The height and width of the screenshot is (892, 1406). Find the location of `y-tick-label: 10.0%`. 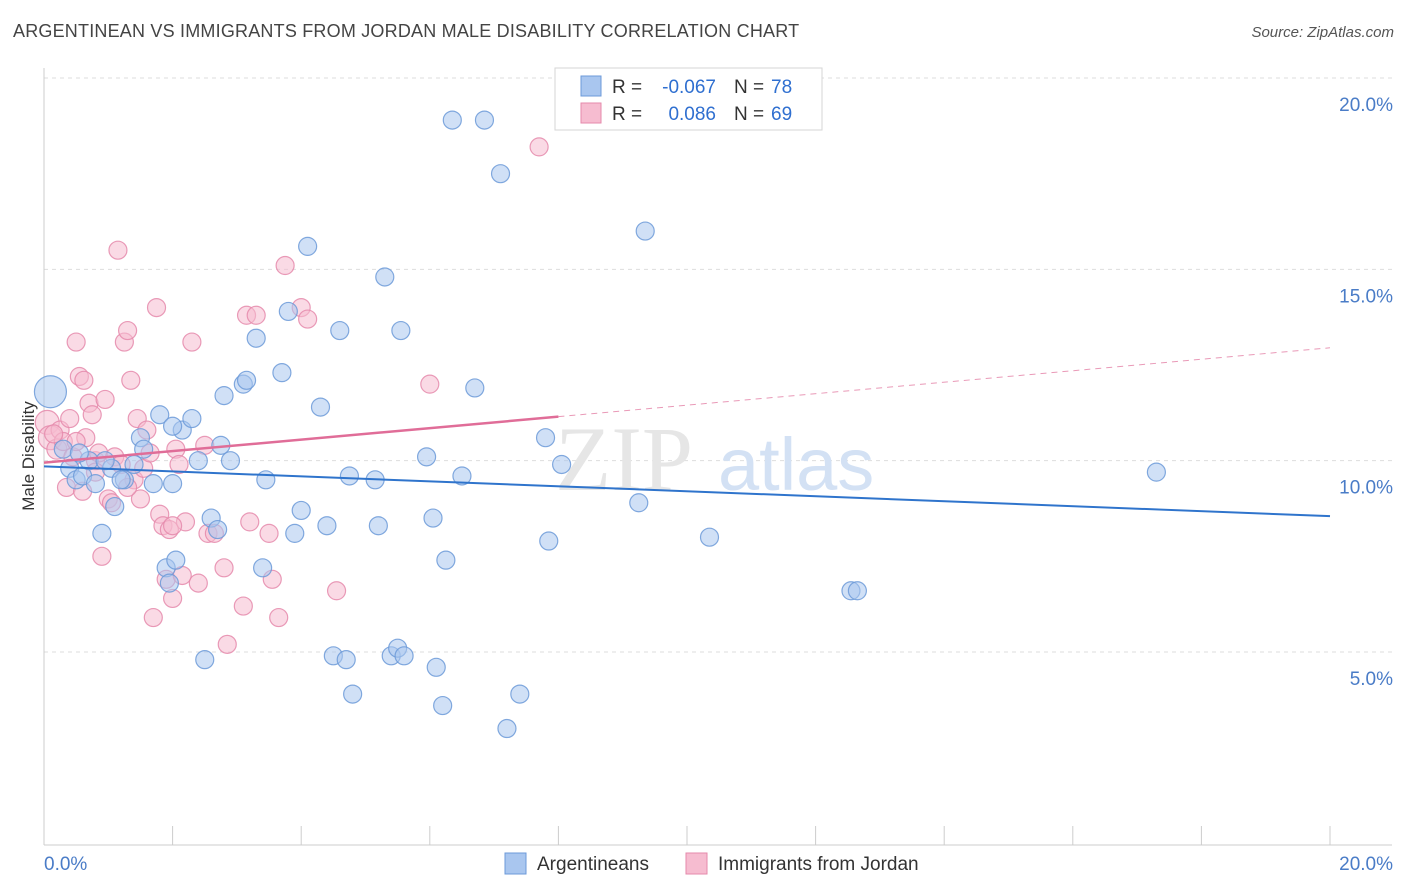

y-tick-label: 10.0% is located at coordinates (1366, 488).